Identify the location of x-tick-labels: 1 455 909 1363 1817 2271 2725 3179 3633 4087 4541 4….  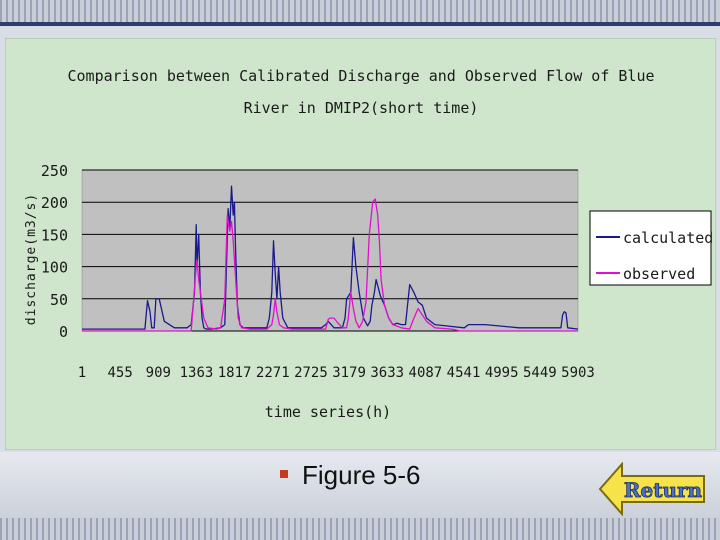
(336, 373).